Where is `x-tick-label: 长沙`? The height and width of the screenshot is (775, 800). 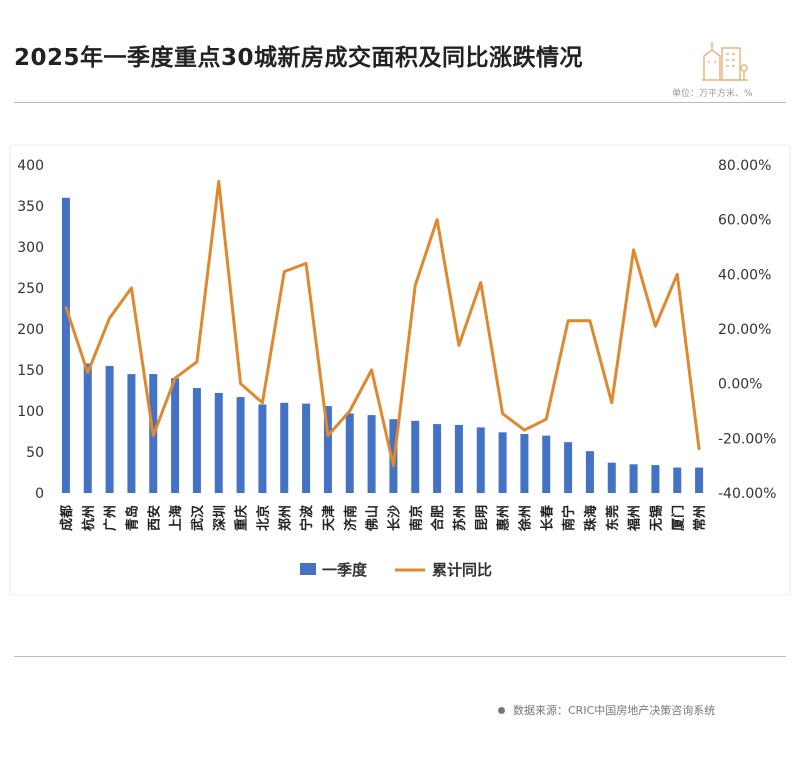
x-tick-label: 长沙 is located at coordinates (394, 518).